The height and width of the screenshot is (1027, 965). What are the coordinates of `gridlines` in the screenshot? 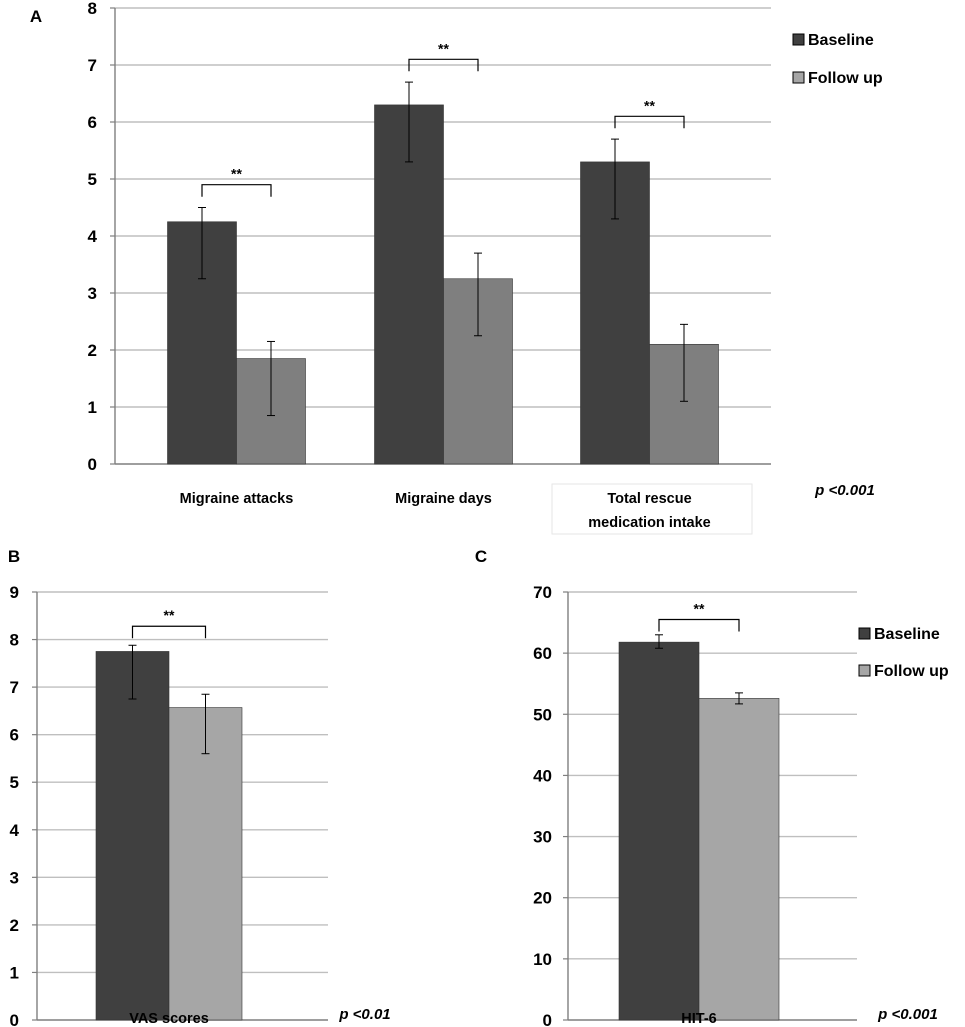 It's located at (182, 782).